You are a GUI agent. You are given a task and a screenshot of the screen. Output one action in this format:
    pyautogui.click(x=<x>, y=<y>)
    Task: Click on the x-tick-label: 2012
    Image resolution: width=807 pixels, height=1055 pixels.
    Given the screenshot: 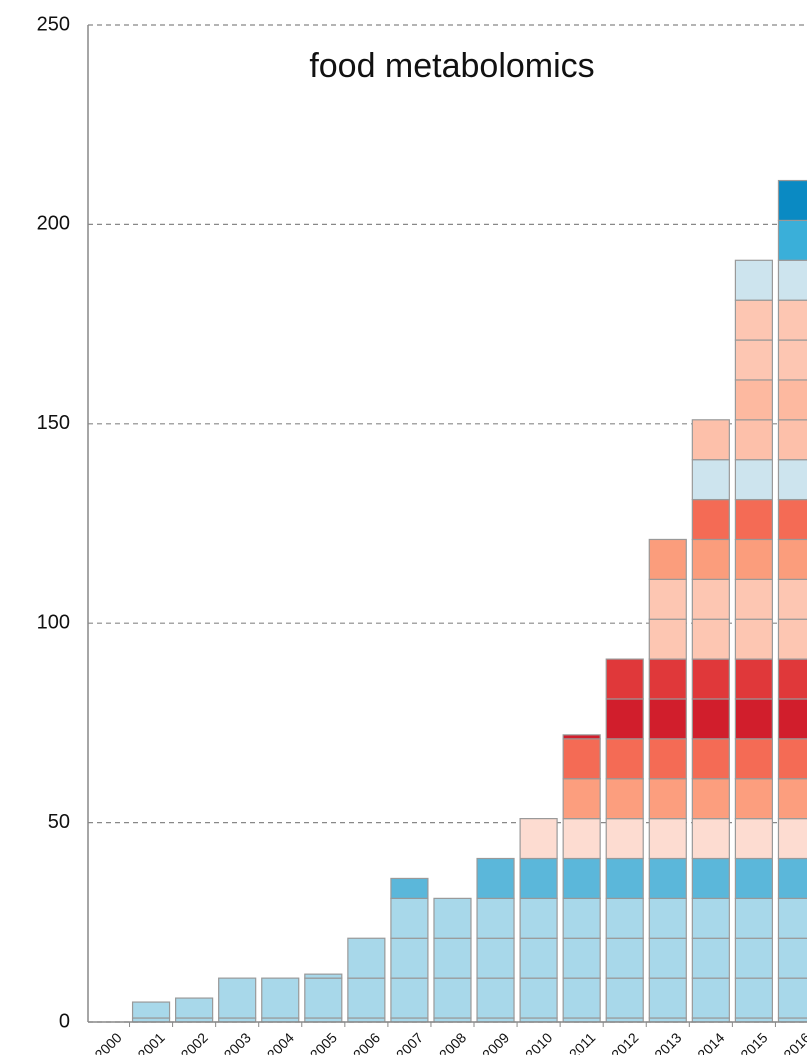 What is the action you would take?
    pyautogui.click(x=624, y=1042)
    